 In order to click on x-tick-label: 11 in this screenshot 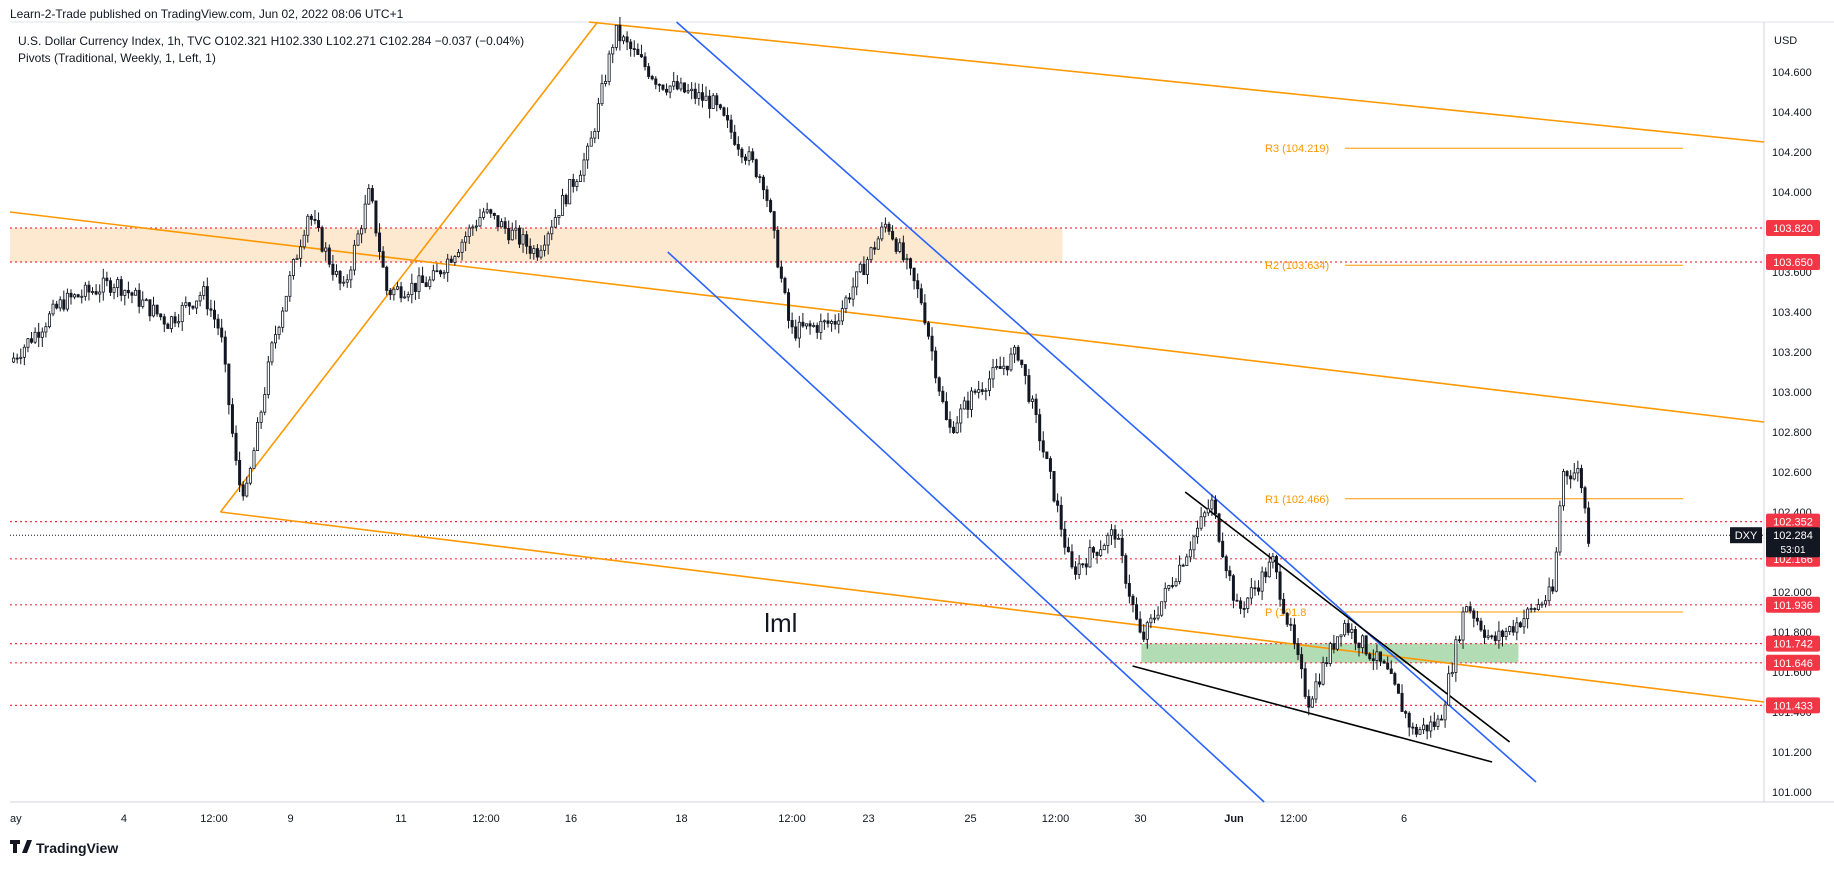, I will do `click(400, 819)`.